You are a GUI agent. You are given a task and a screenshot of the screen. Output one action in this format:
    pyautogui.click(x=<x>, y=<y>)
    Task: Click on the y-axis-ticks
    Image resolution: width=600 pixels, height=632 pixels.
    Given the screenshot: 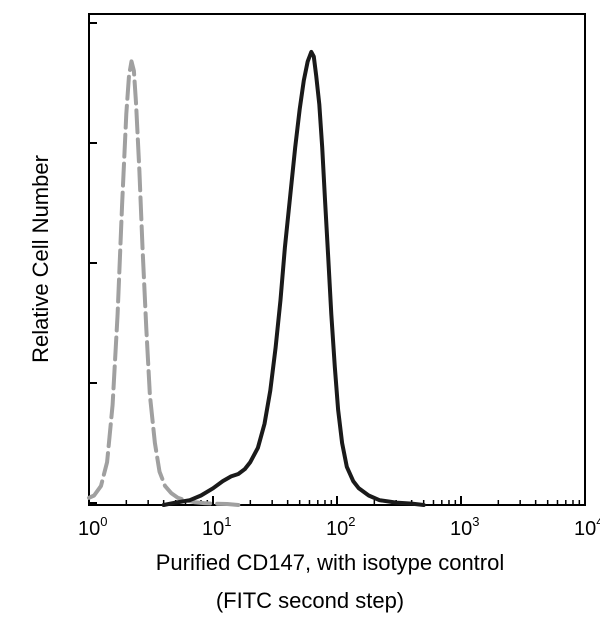 What is the action you would take?
    pyautogui.click(x=93, y=263)
    